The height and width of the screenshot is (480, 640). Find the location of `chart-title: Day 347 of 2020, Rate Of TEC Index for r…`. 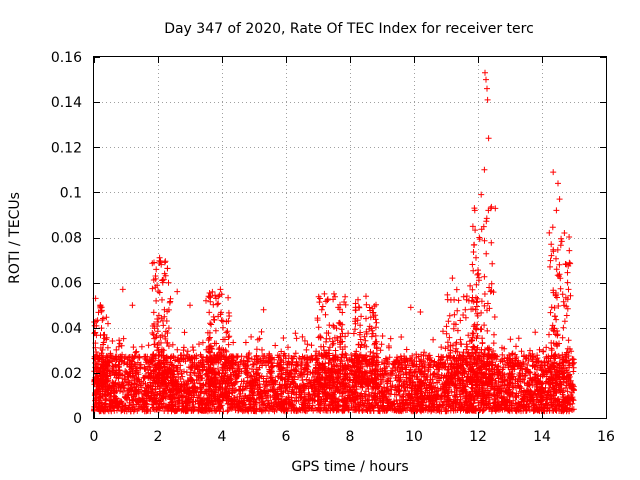

chart-title: Day 347 of 2020, Rate Of TEC Index for r… is located at coordinates (349, 29).